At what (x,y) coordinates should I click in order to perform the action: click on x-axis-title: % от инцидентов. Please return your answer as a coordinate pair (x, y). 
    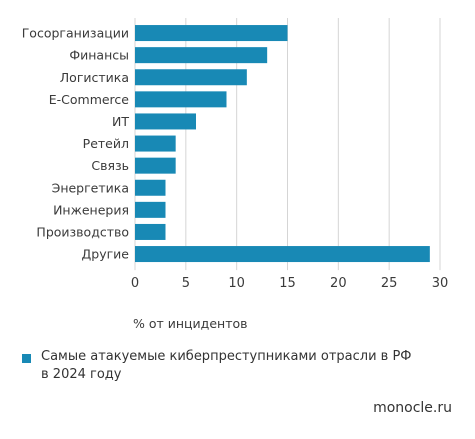
    Looking at the image, I should click on (190, 323).